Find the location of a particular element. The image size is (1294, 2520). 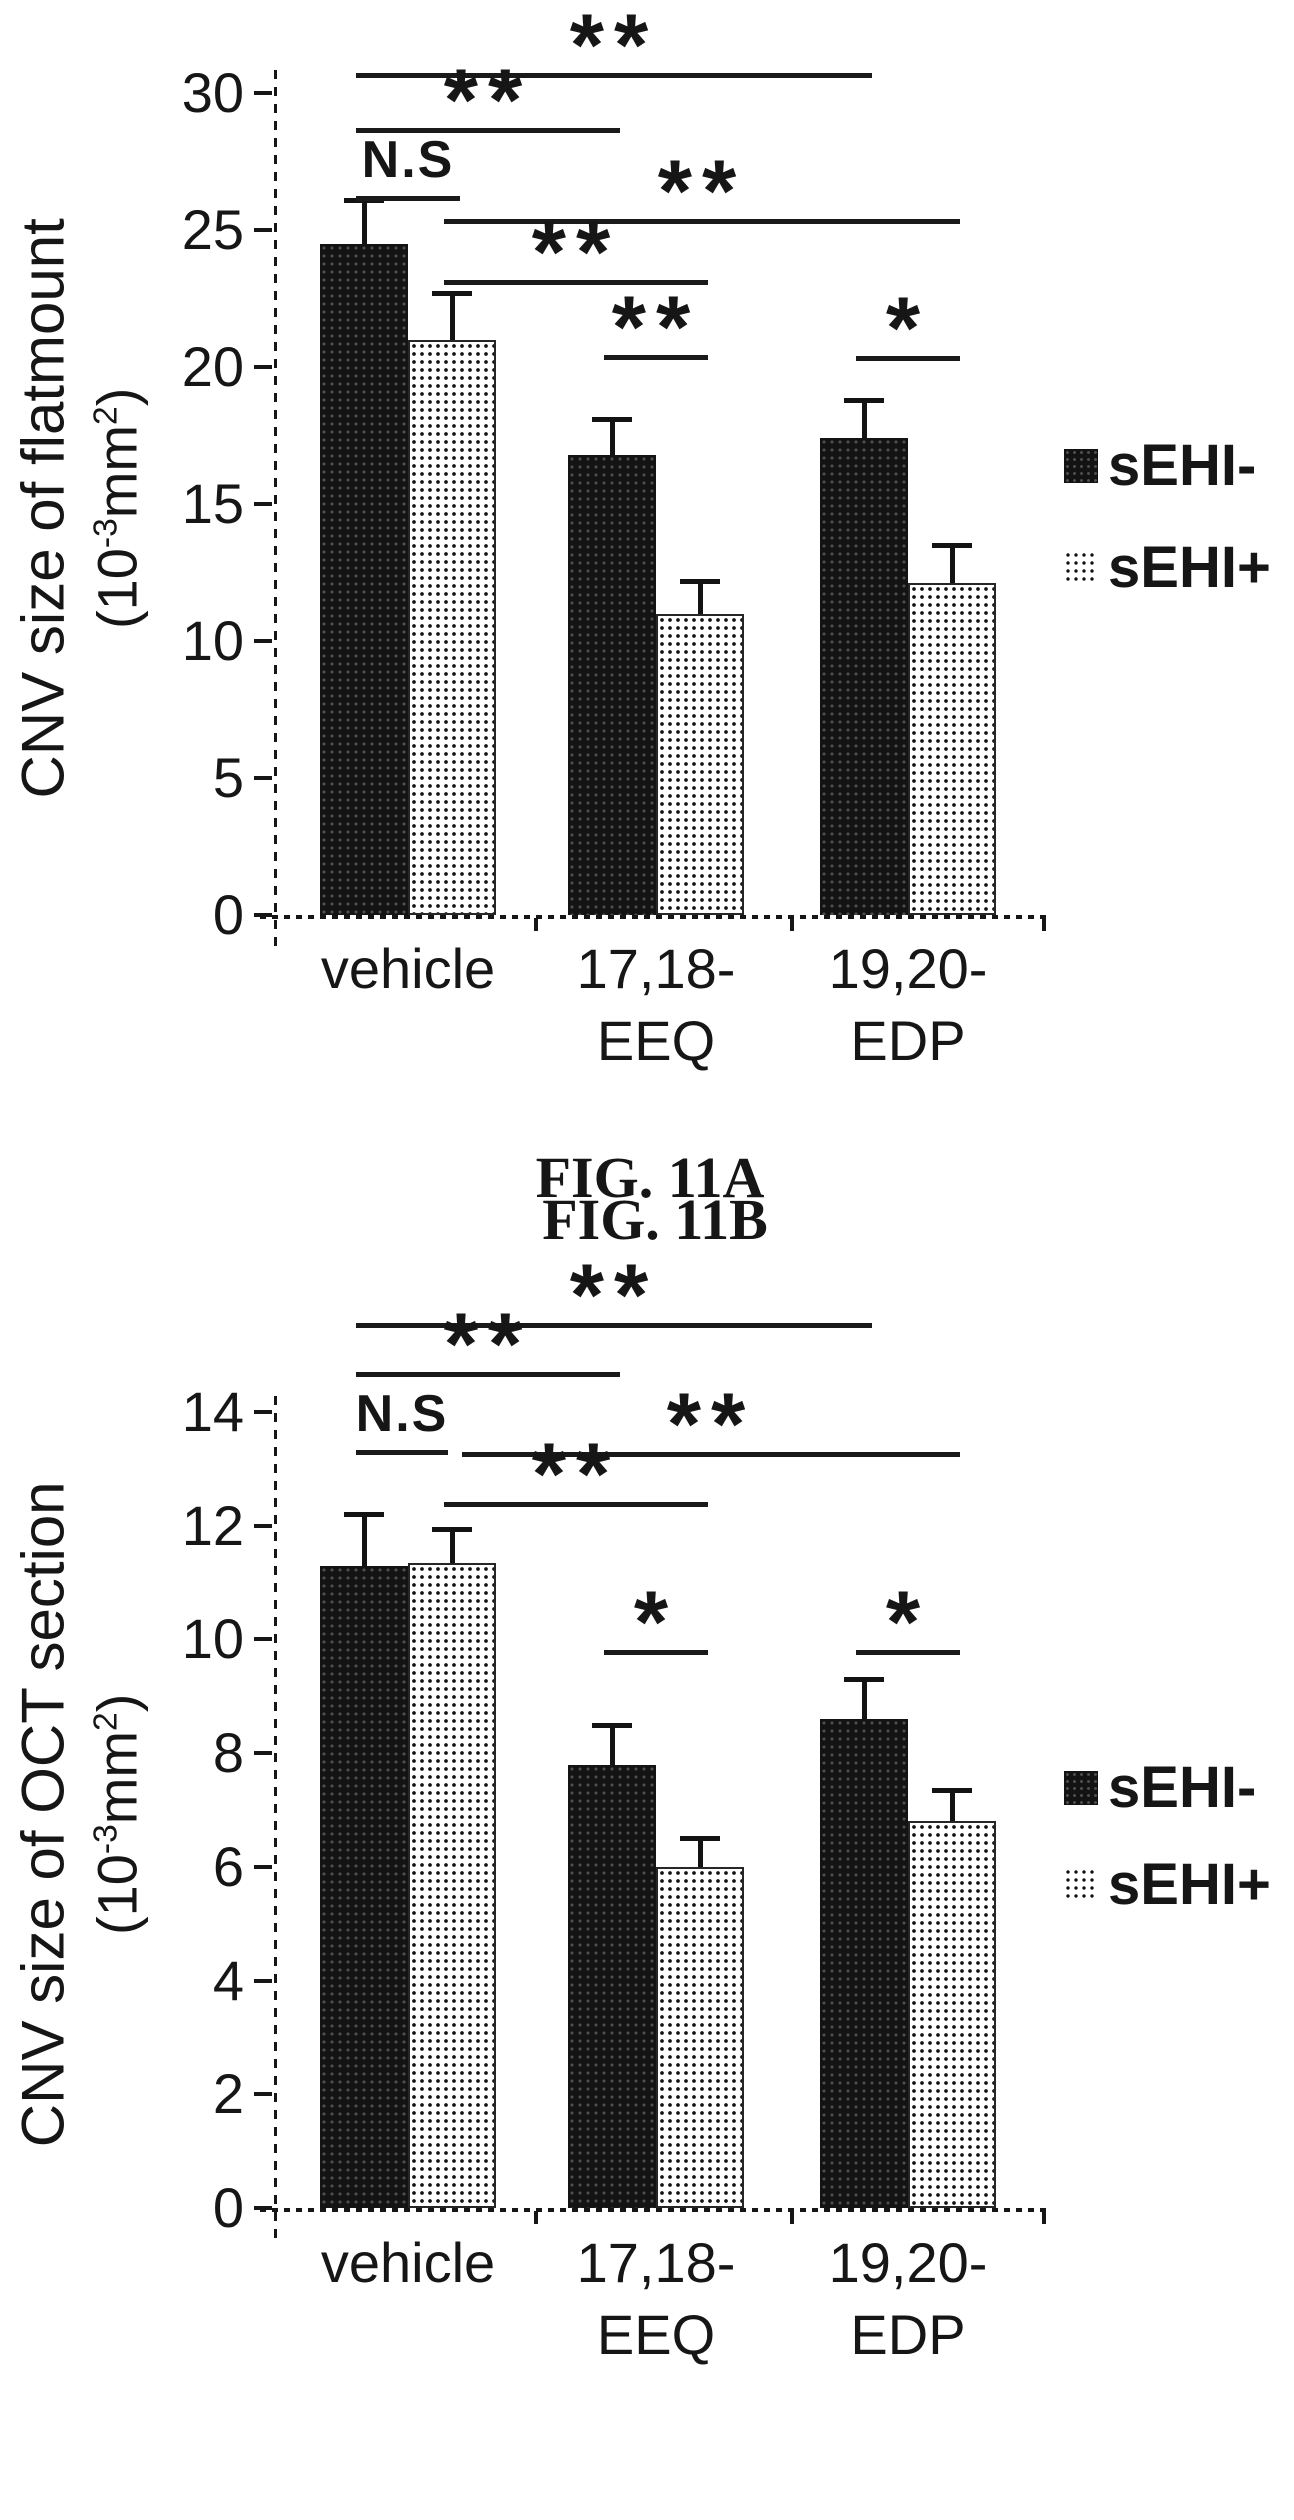

significance-label-stars-6: * is located at coordinates (908, 327).